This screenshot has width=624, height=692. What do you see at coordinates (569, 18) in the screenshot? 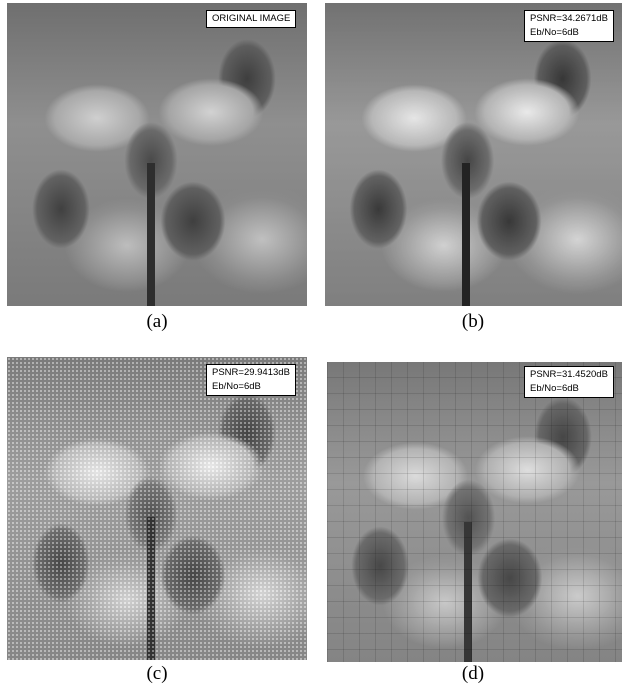
I see `label-line-1: PSNR=34.2671dB` at bounding box center [569, 18].